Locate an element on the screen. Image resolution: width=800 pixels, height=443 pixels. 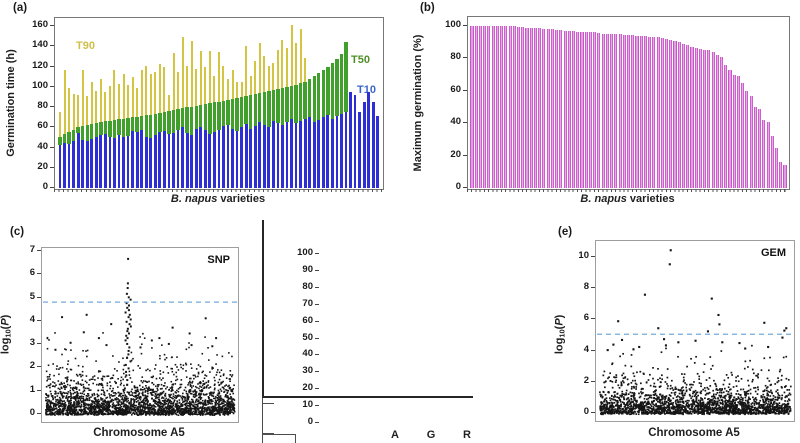
x-axis-label-b: B. napus varieties is located at coordinates (627, 199).